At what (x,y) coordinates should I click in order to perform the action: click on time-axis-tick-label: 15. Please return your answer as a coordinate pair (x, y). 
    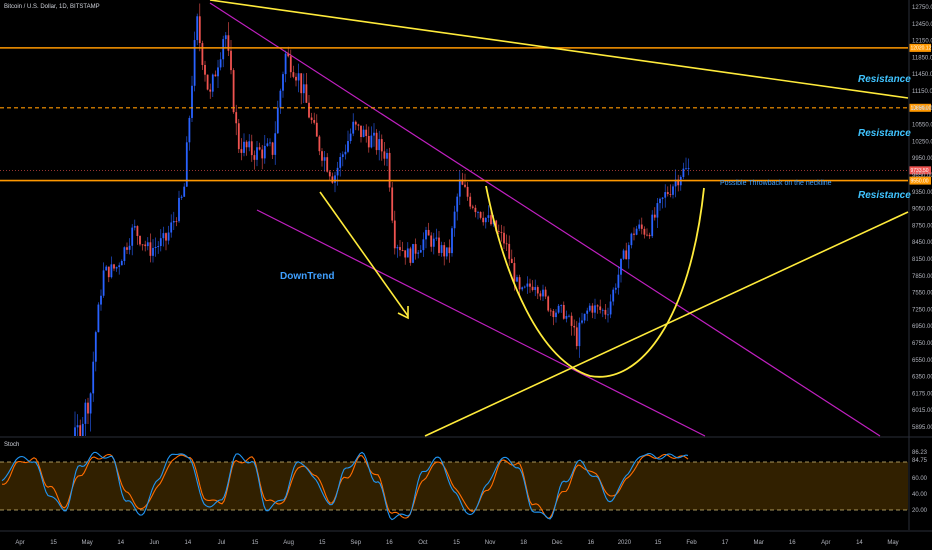
    Looking at the image, I should click on (322, 543).